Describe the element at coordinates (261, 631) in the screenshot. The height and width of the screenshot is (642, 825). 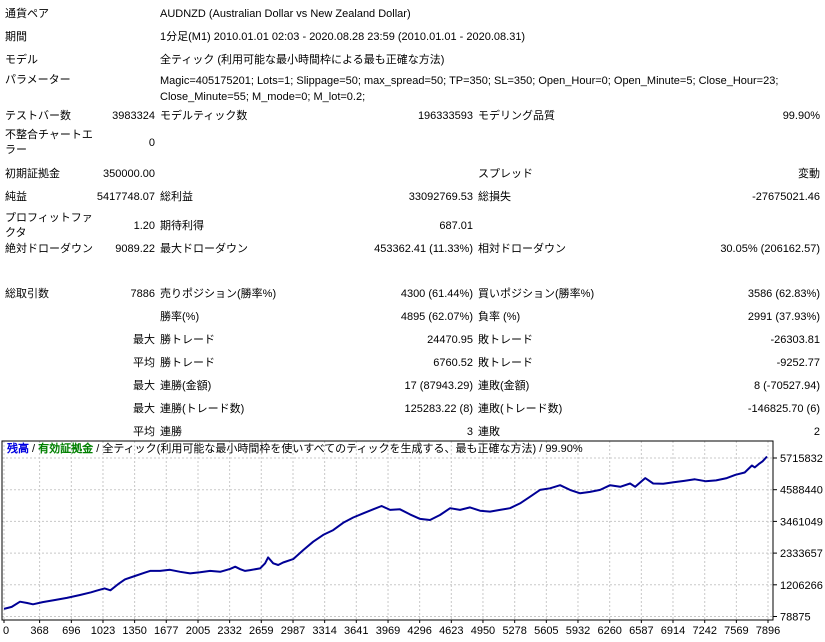
I see `x-axis-tick-label: 2659` at that location.